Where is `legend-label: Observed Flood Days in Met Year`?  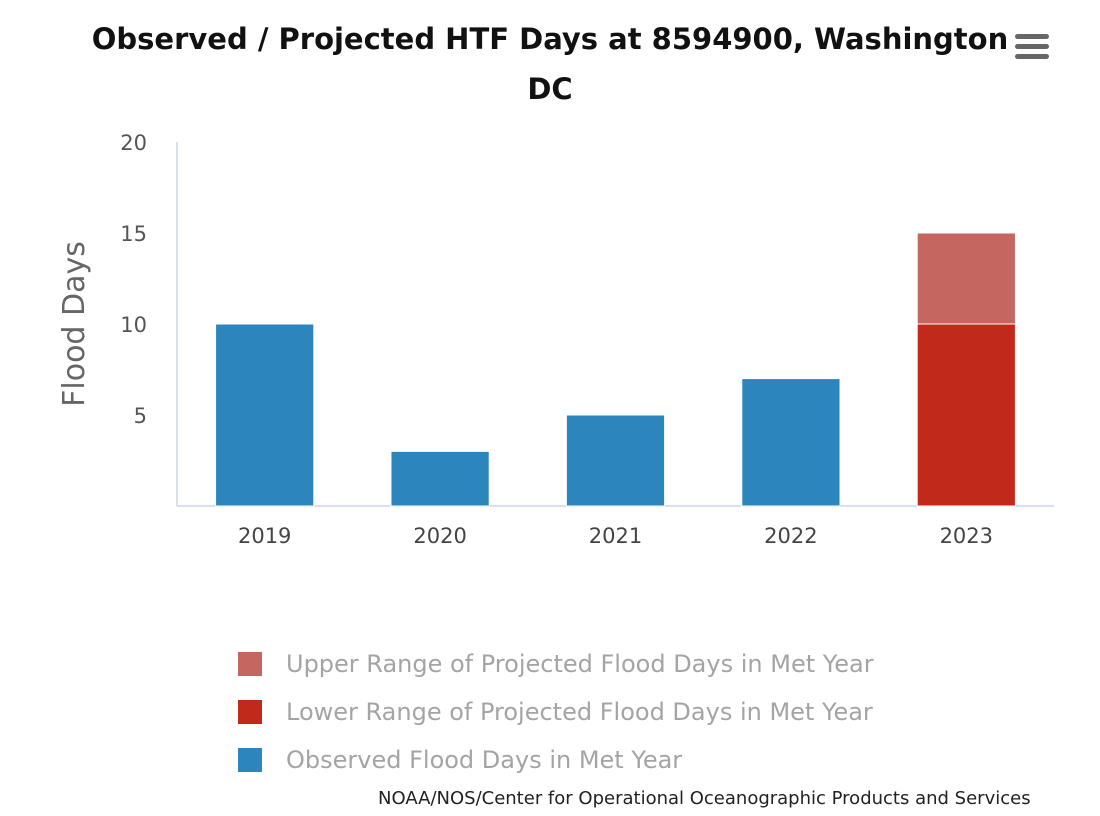
legend-label: Observed Flood Days in Met Year is located at coordinates (484, 760).